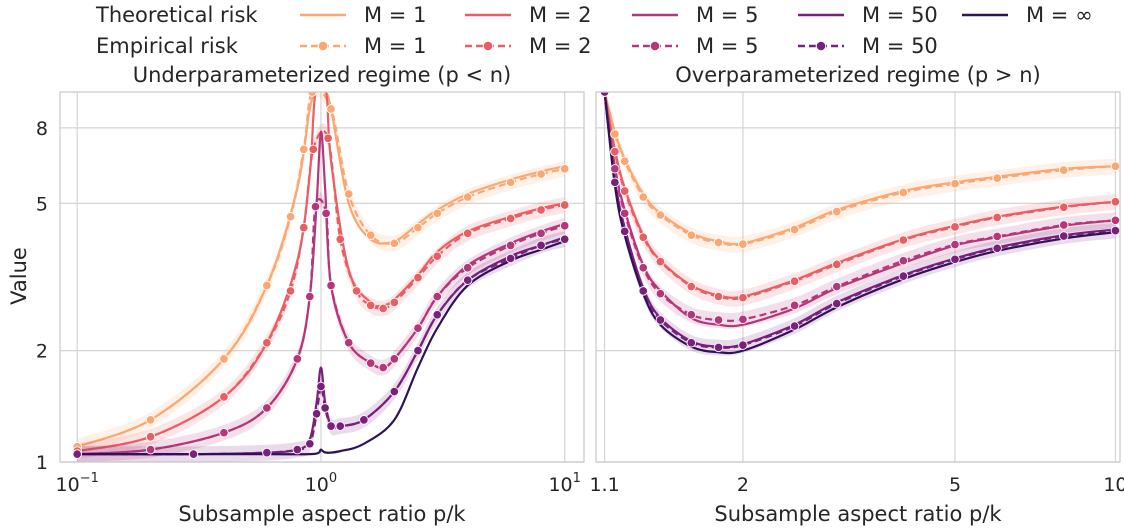 This screenshot has height=529, width=1124. Describe the element at coordinates (1113, 485) in the screenshot. I see `x-tick-label: 10` at that location.